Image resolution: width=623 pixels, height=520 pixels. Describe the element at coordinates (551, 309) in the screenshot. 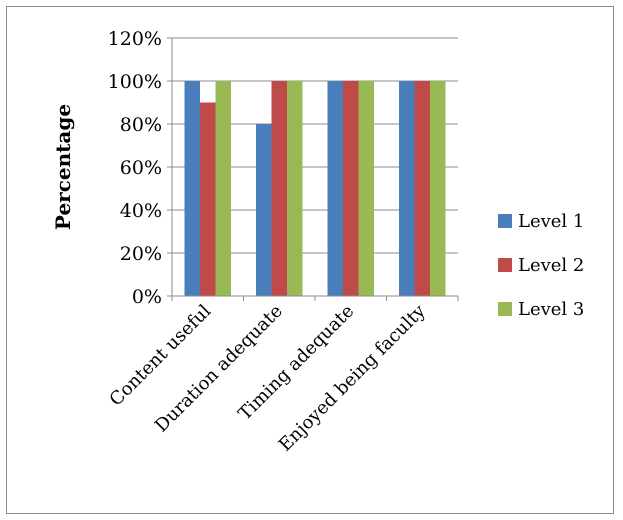

I see `legend-label-3: Level 3` at that location.